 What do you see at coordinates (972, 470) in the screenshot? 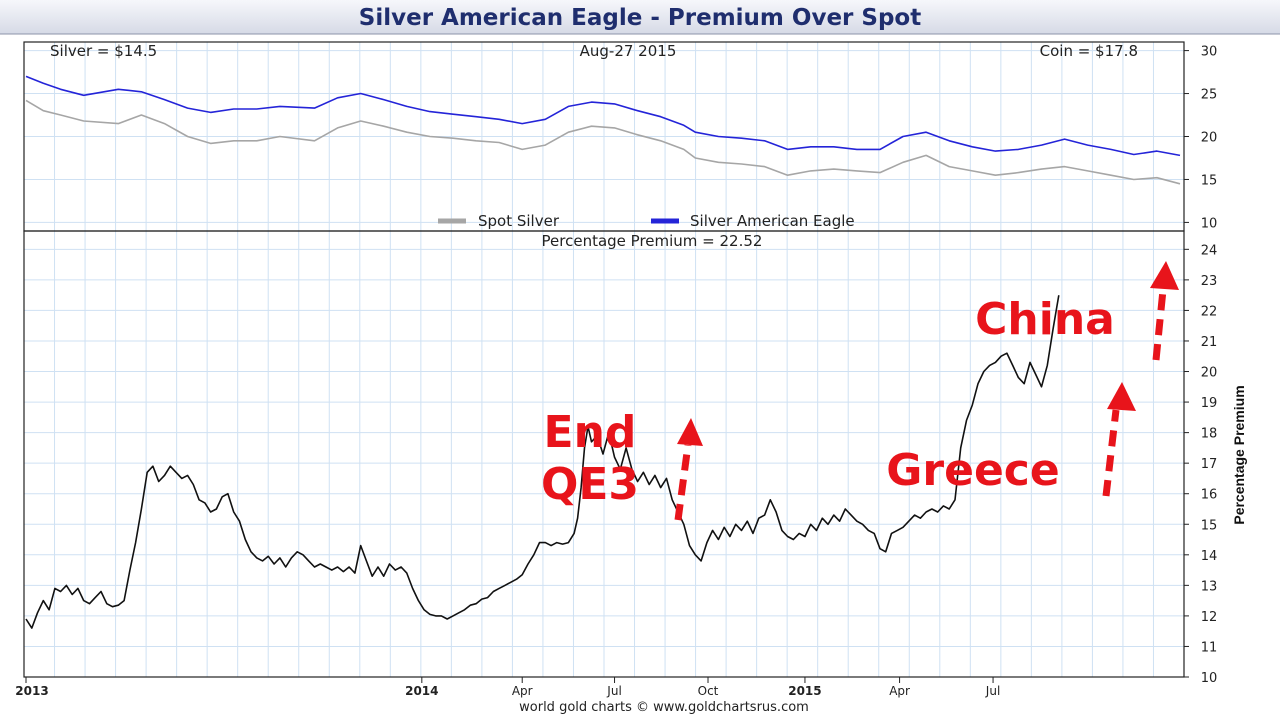
I see `annotation-greece: Greece` at bounding box center [972, 470].